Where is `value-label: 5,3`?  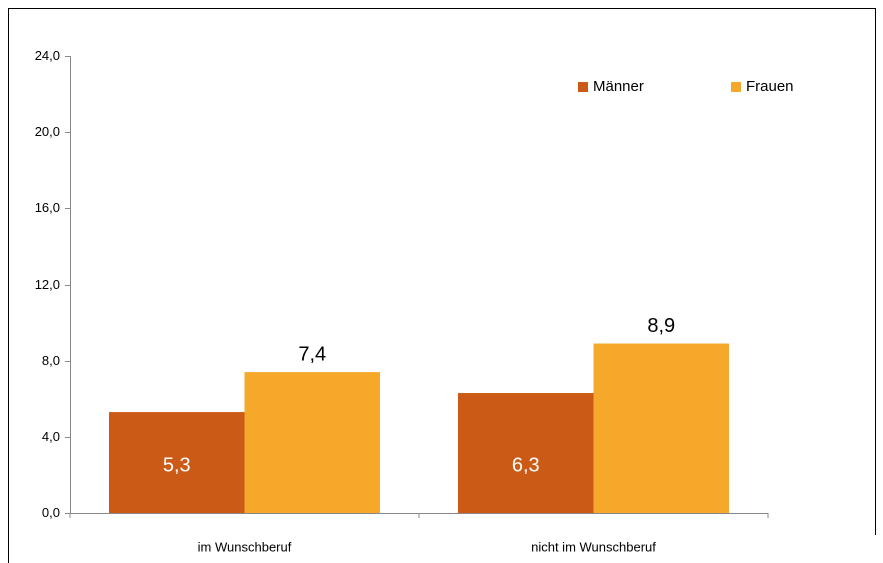 value-label: 5,3 is located at coordinates (177, 465).